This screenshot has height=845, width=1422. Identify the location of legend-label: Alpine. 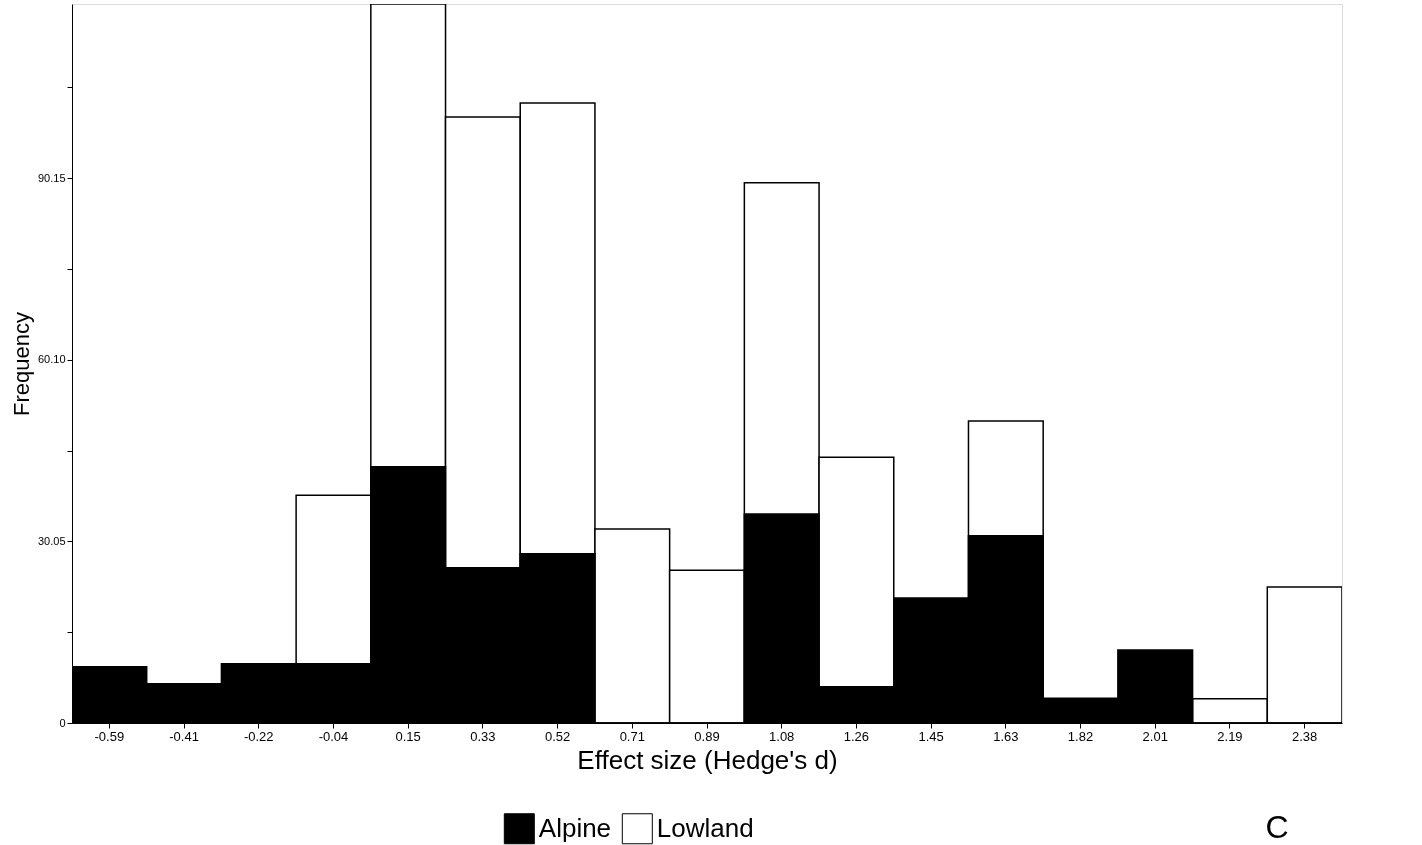
(575, 827).